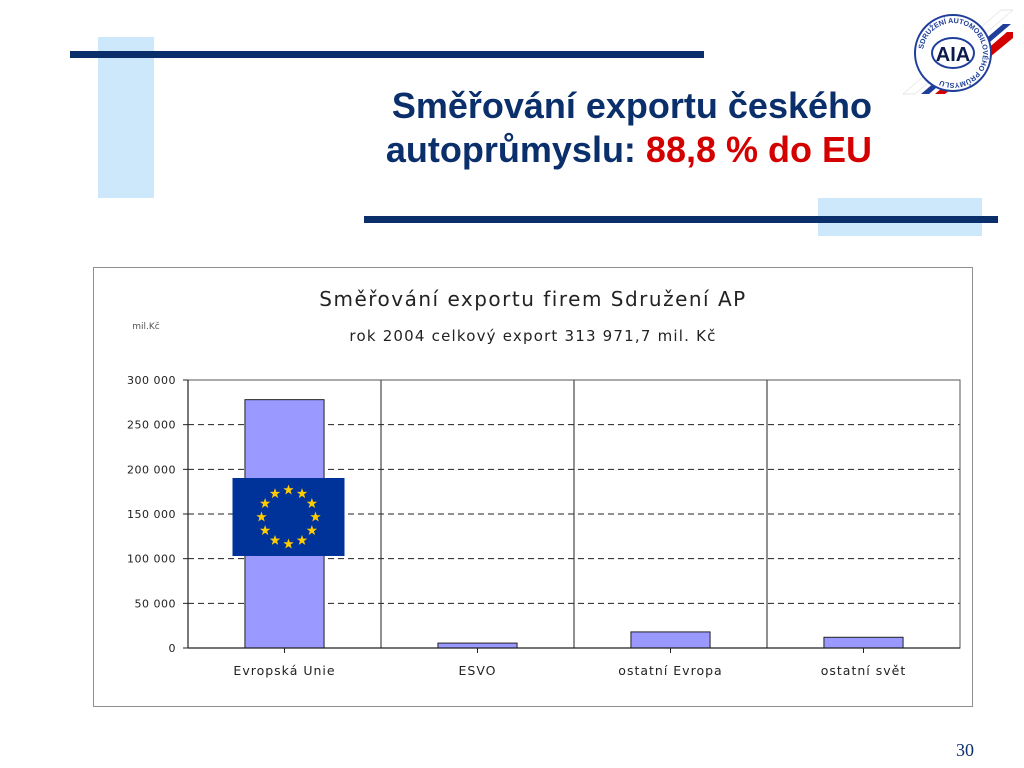 The height and width of the screenshot is (768, 1024). What do you see at coordinates (670, 670) in the screenshot?
I see `x-tick-label-2: ostatní Evropa` at bounding box center [670, 670].